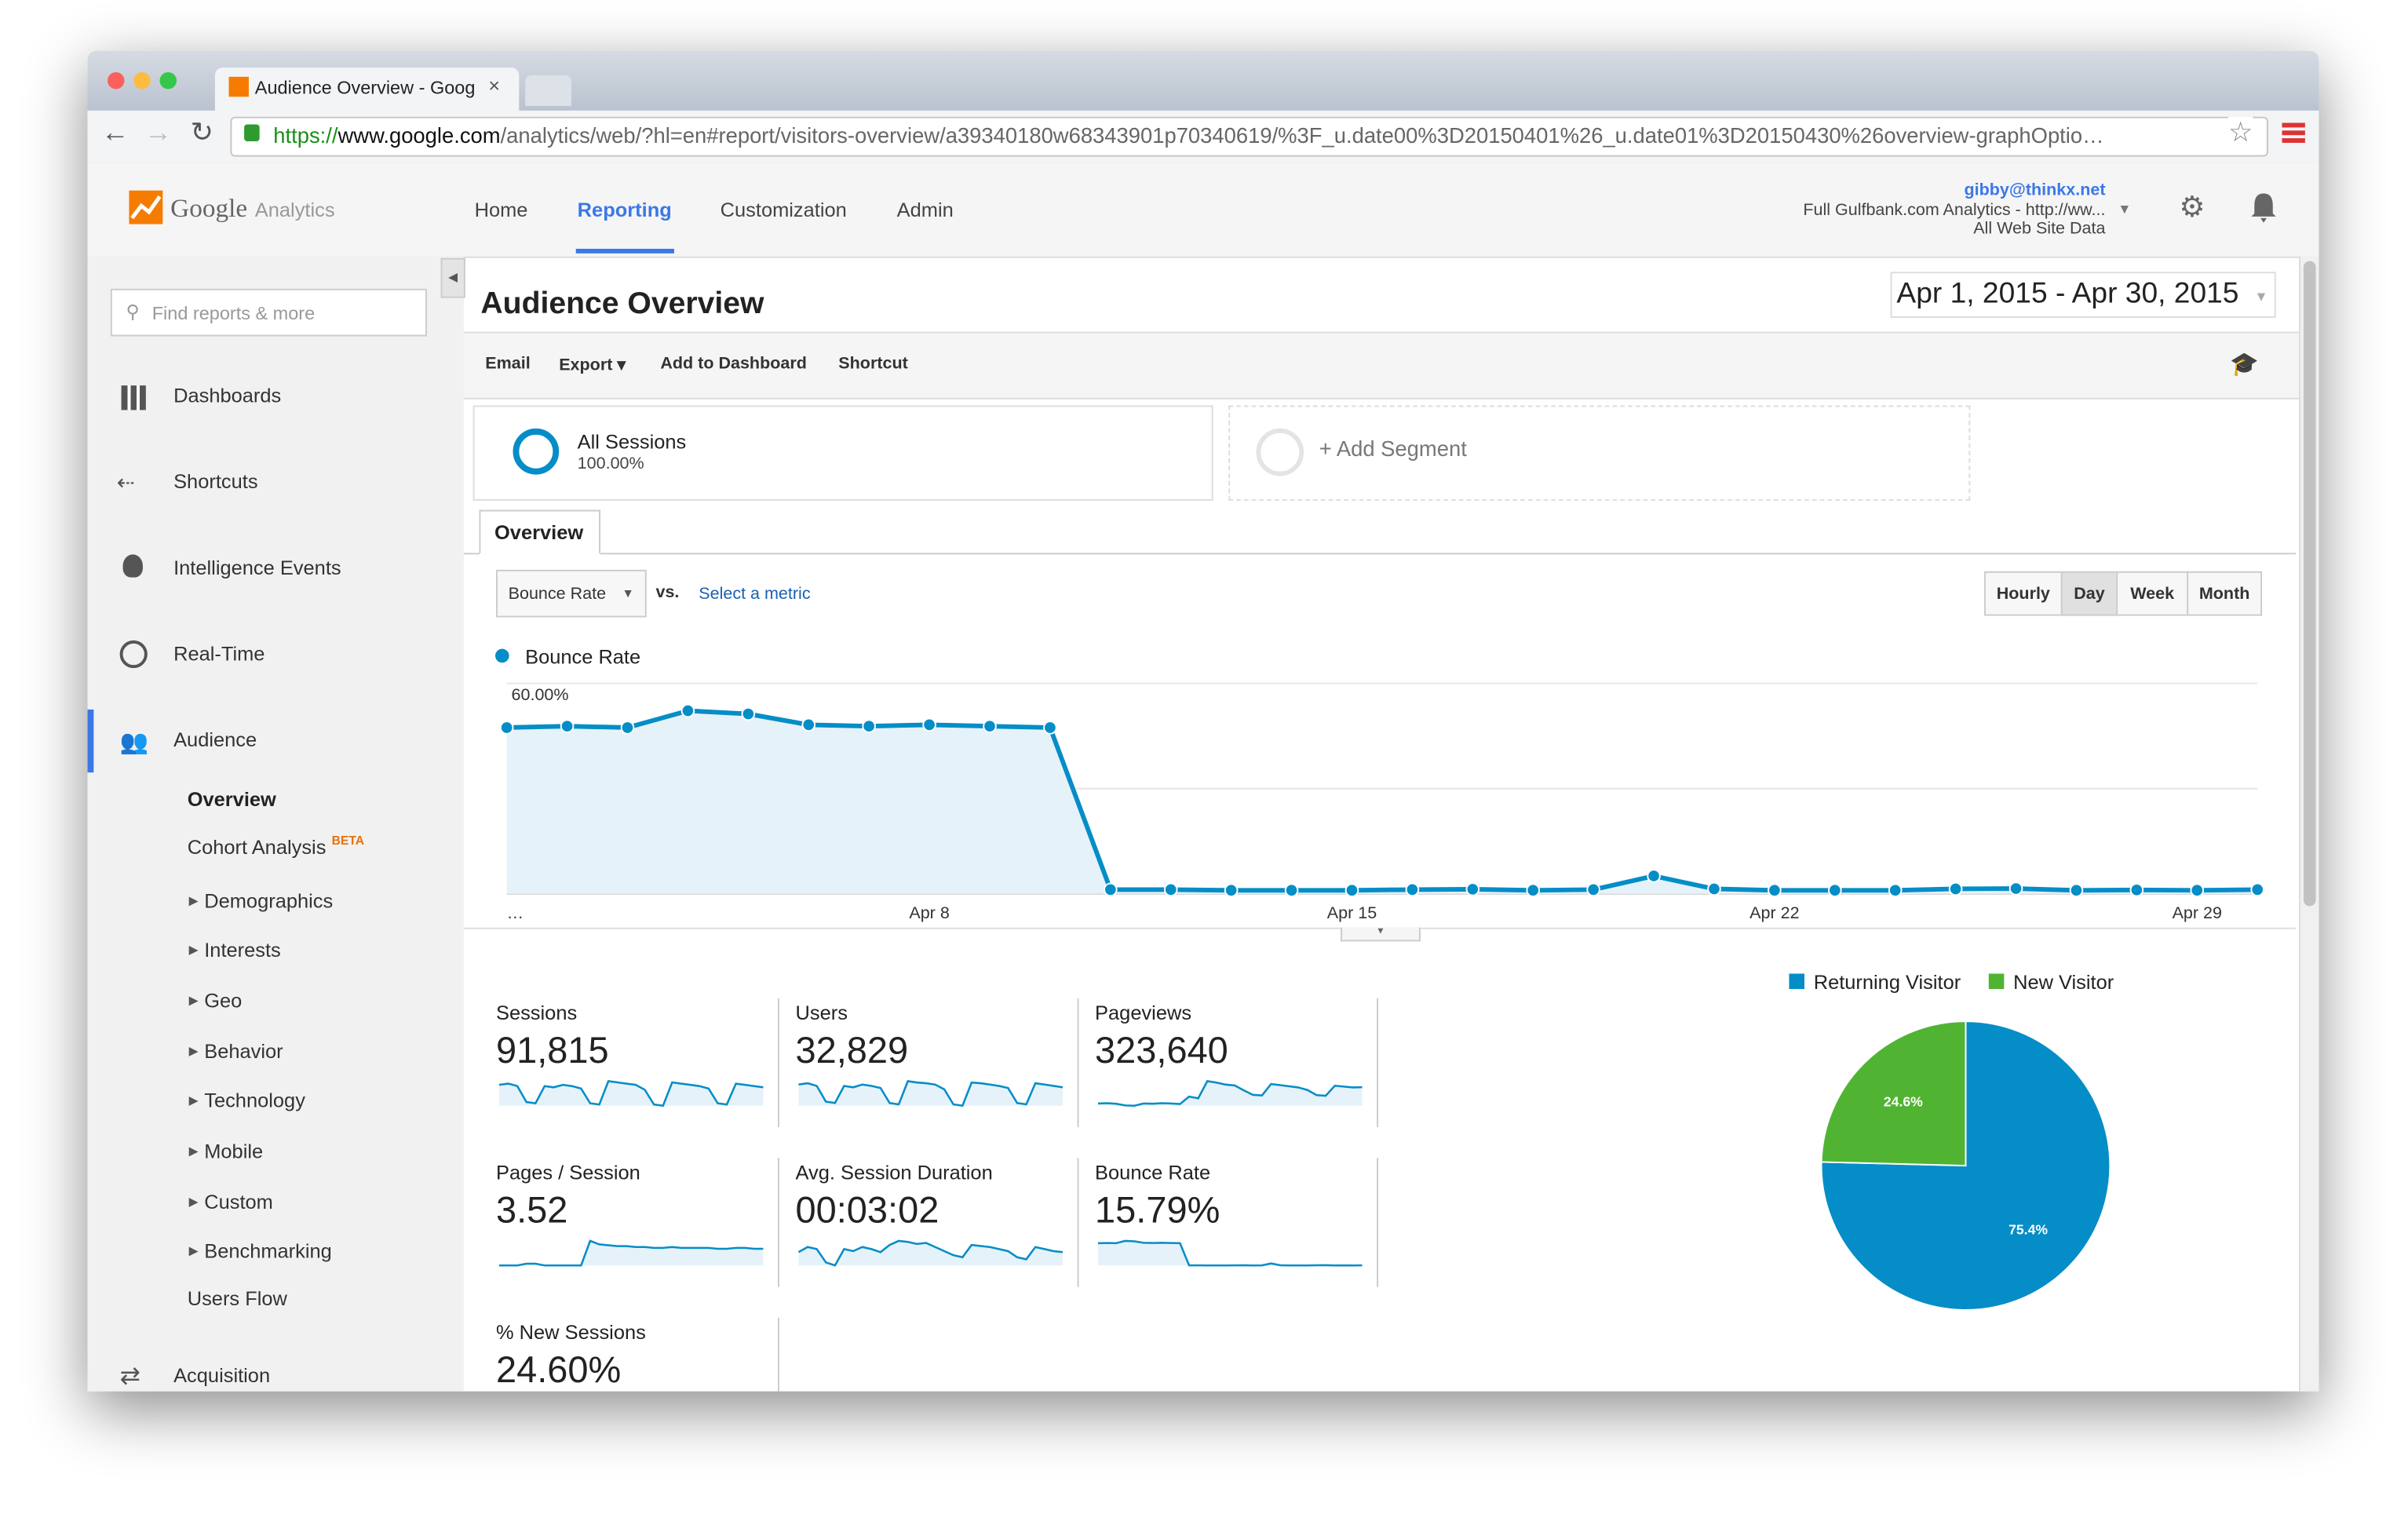  Describe the element at coordinates (501, 210) in the screenshot. I see `nav-home: Home` at that location.